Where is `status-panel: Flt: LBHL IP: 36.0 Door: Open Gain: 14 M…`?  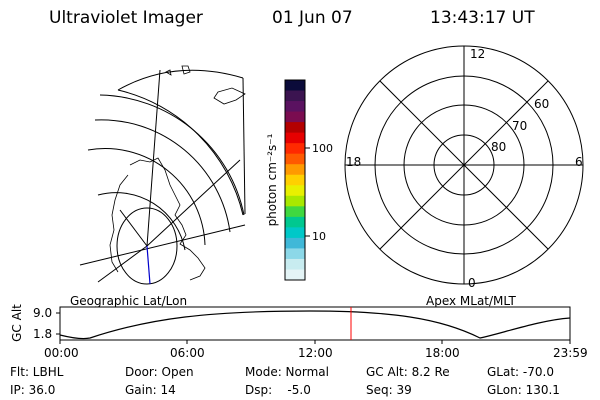
status-panel: Flt: LBHL IP: 36.0 Door: Open Gain: 14 M… is located at coordinates (300, 382).